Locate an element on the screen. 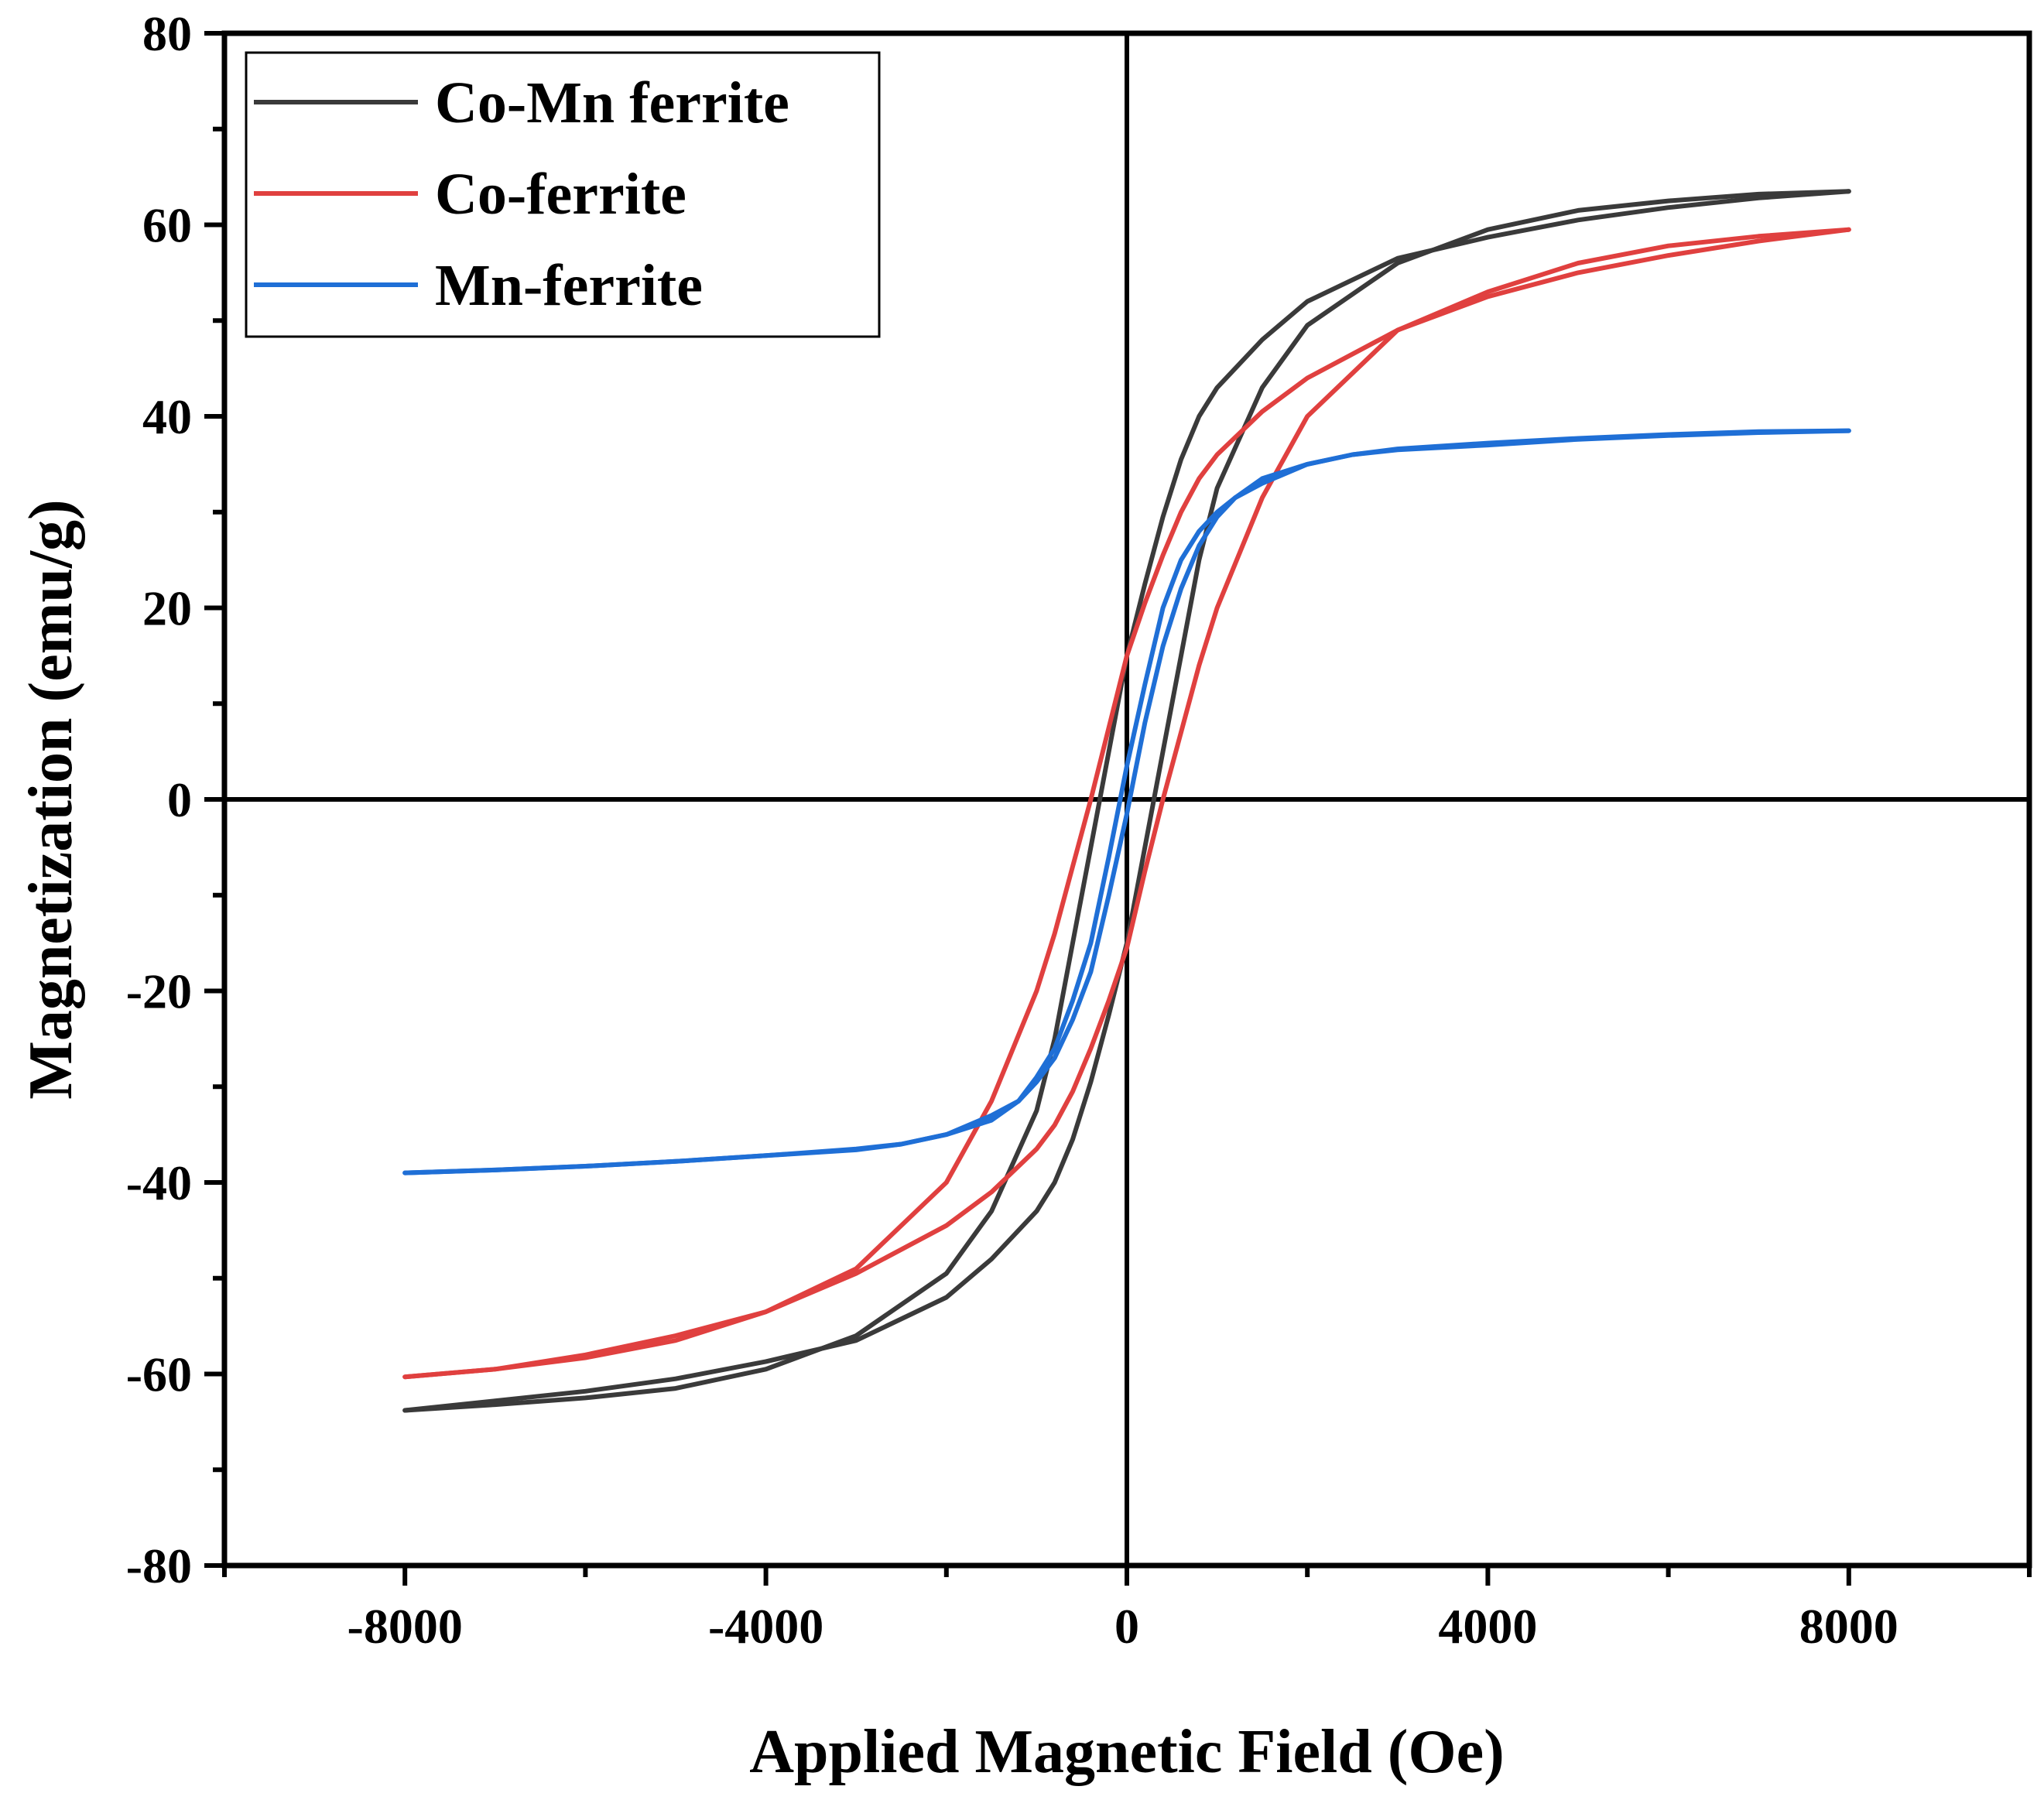 This screenshot has height=1800, width=2044. y-tick-label: 80 is located at coordinates (167, 33).